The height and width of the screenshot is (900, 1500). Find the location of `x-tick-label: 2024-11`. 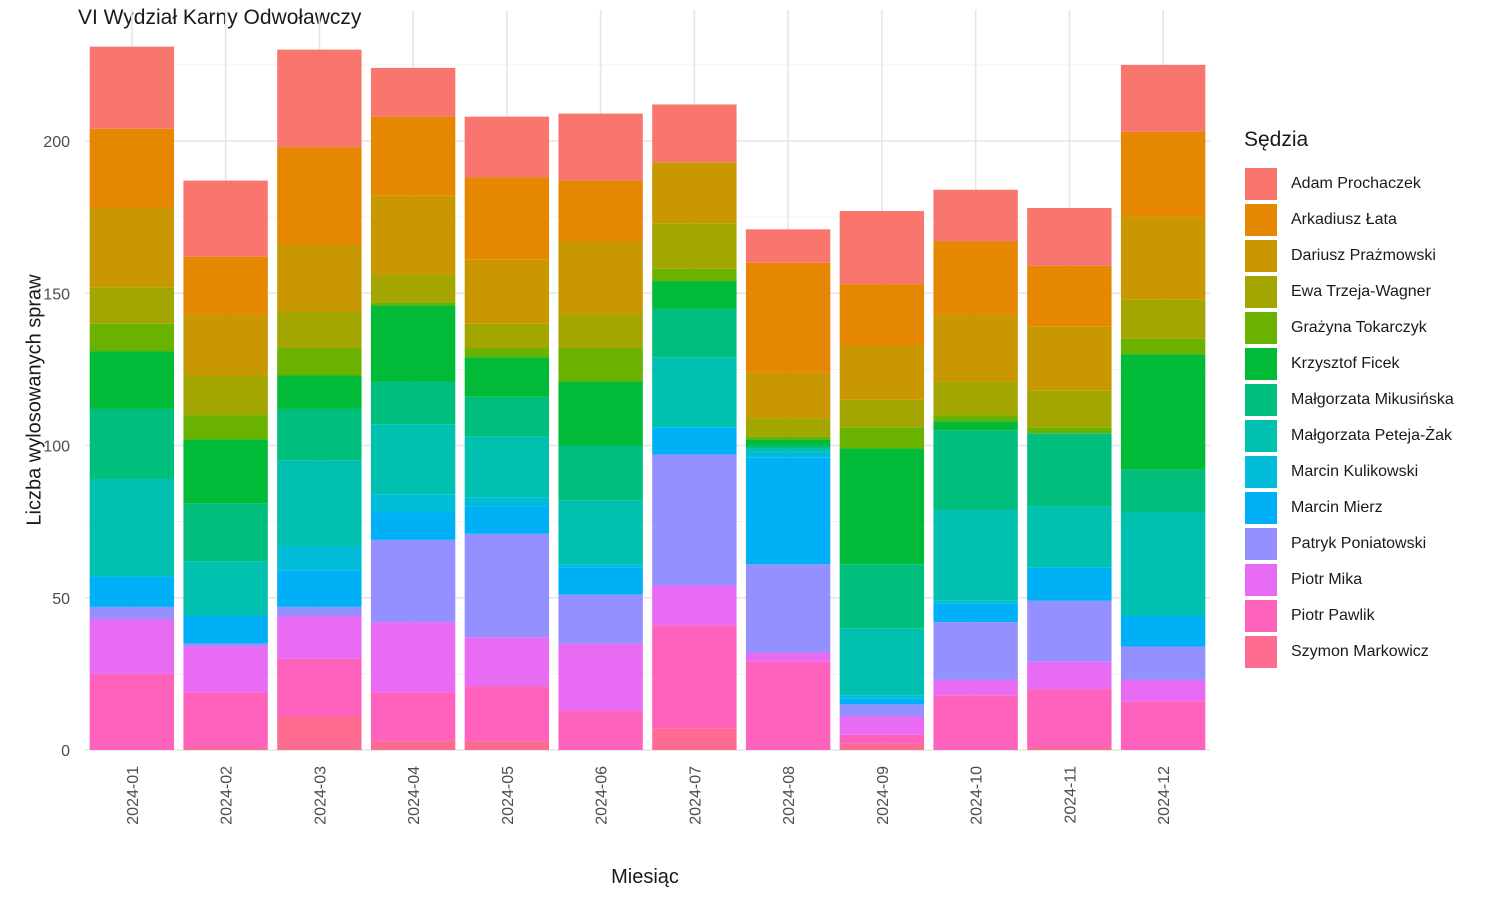

x-tick-label: 2024-11 is located at coordinates (1070, 795).